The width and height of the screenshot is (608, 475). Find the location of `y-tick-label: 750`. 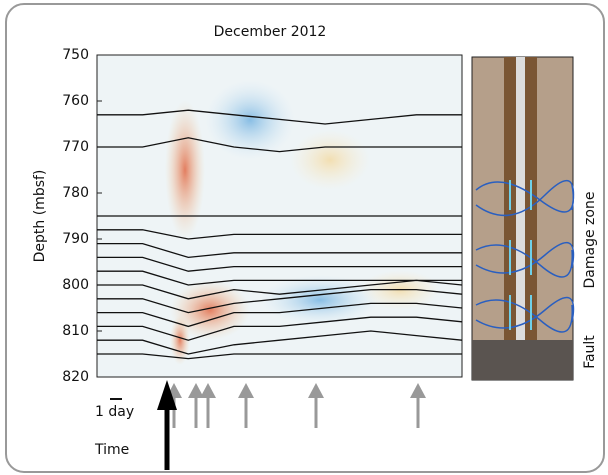

y-tick-label: 750 is located at coordinates (75, 55).